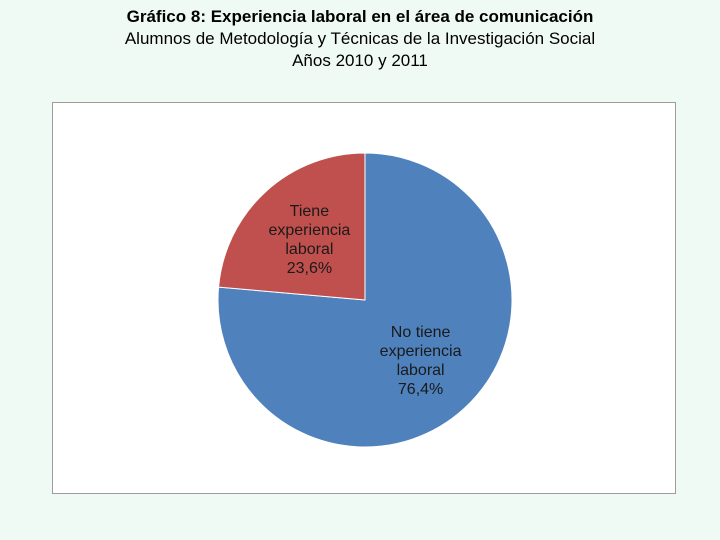 The height and width of the screenshot is (540, 720). Describe the element at coordinates (310, 211) in the screenshot. I see `pie-slice-label-line: Tiene` at that location.